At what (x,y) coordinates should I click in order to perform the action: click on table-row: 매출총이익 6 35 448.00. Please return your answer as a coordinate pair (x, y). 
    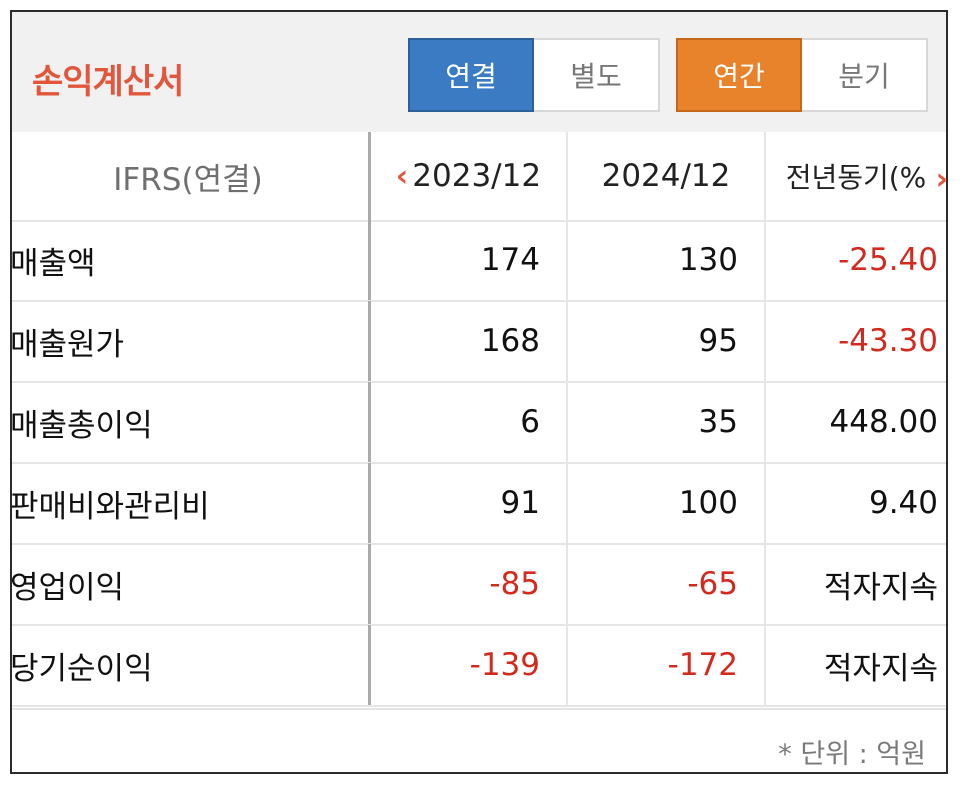
    Looking at the image, I should click on (478, 423).